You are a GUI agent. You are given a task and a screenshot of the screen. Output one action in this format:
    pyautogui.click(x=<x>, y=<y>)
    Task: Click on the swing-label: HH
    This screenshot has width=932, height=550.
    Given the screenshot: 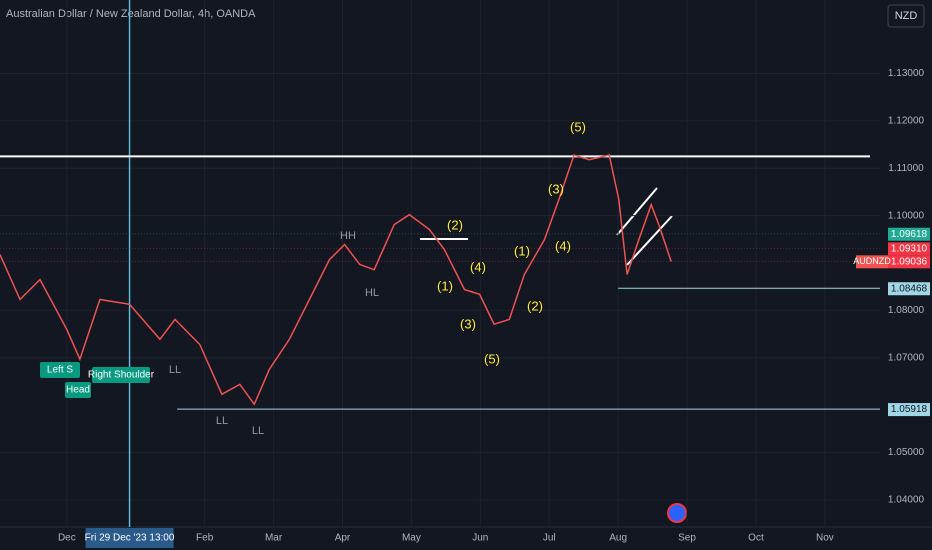 What is the action you would take?
    pyautogui.click(x=348, y=236)
    